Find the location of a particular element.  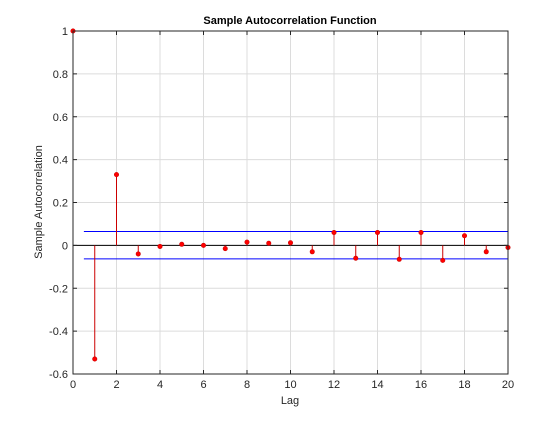

y-tick-label: 0.8 is located at coordinates (60, 75).